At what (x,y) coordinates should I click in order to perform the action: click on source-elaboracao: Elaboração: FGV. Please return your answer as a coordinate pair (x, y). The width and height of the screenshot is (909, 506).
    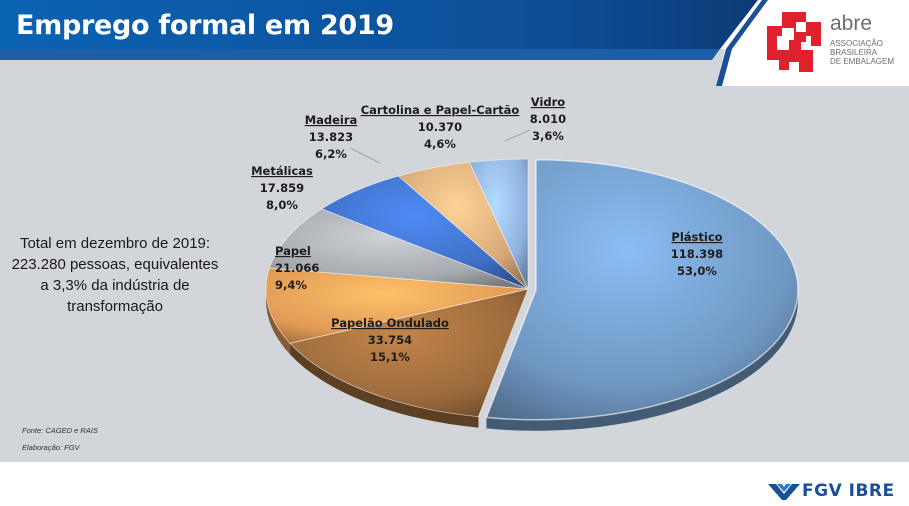
    Looking at the image, I should click on (51, 447).